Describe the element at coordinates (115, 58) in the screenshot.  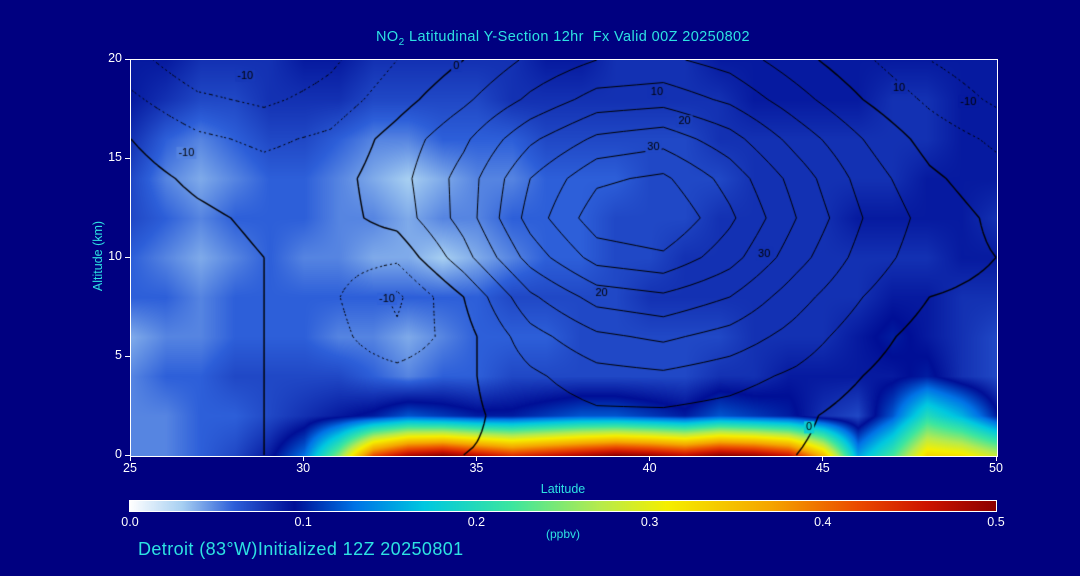
I see `y-tick-label: 20` at that location.